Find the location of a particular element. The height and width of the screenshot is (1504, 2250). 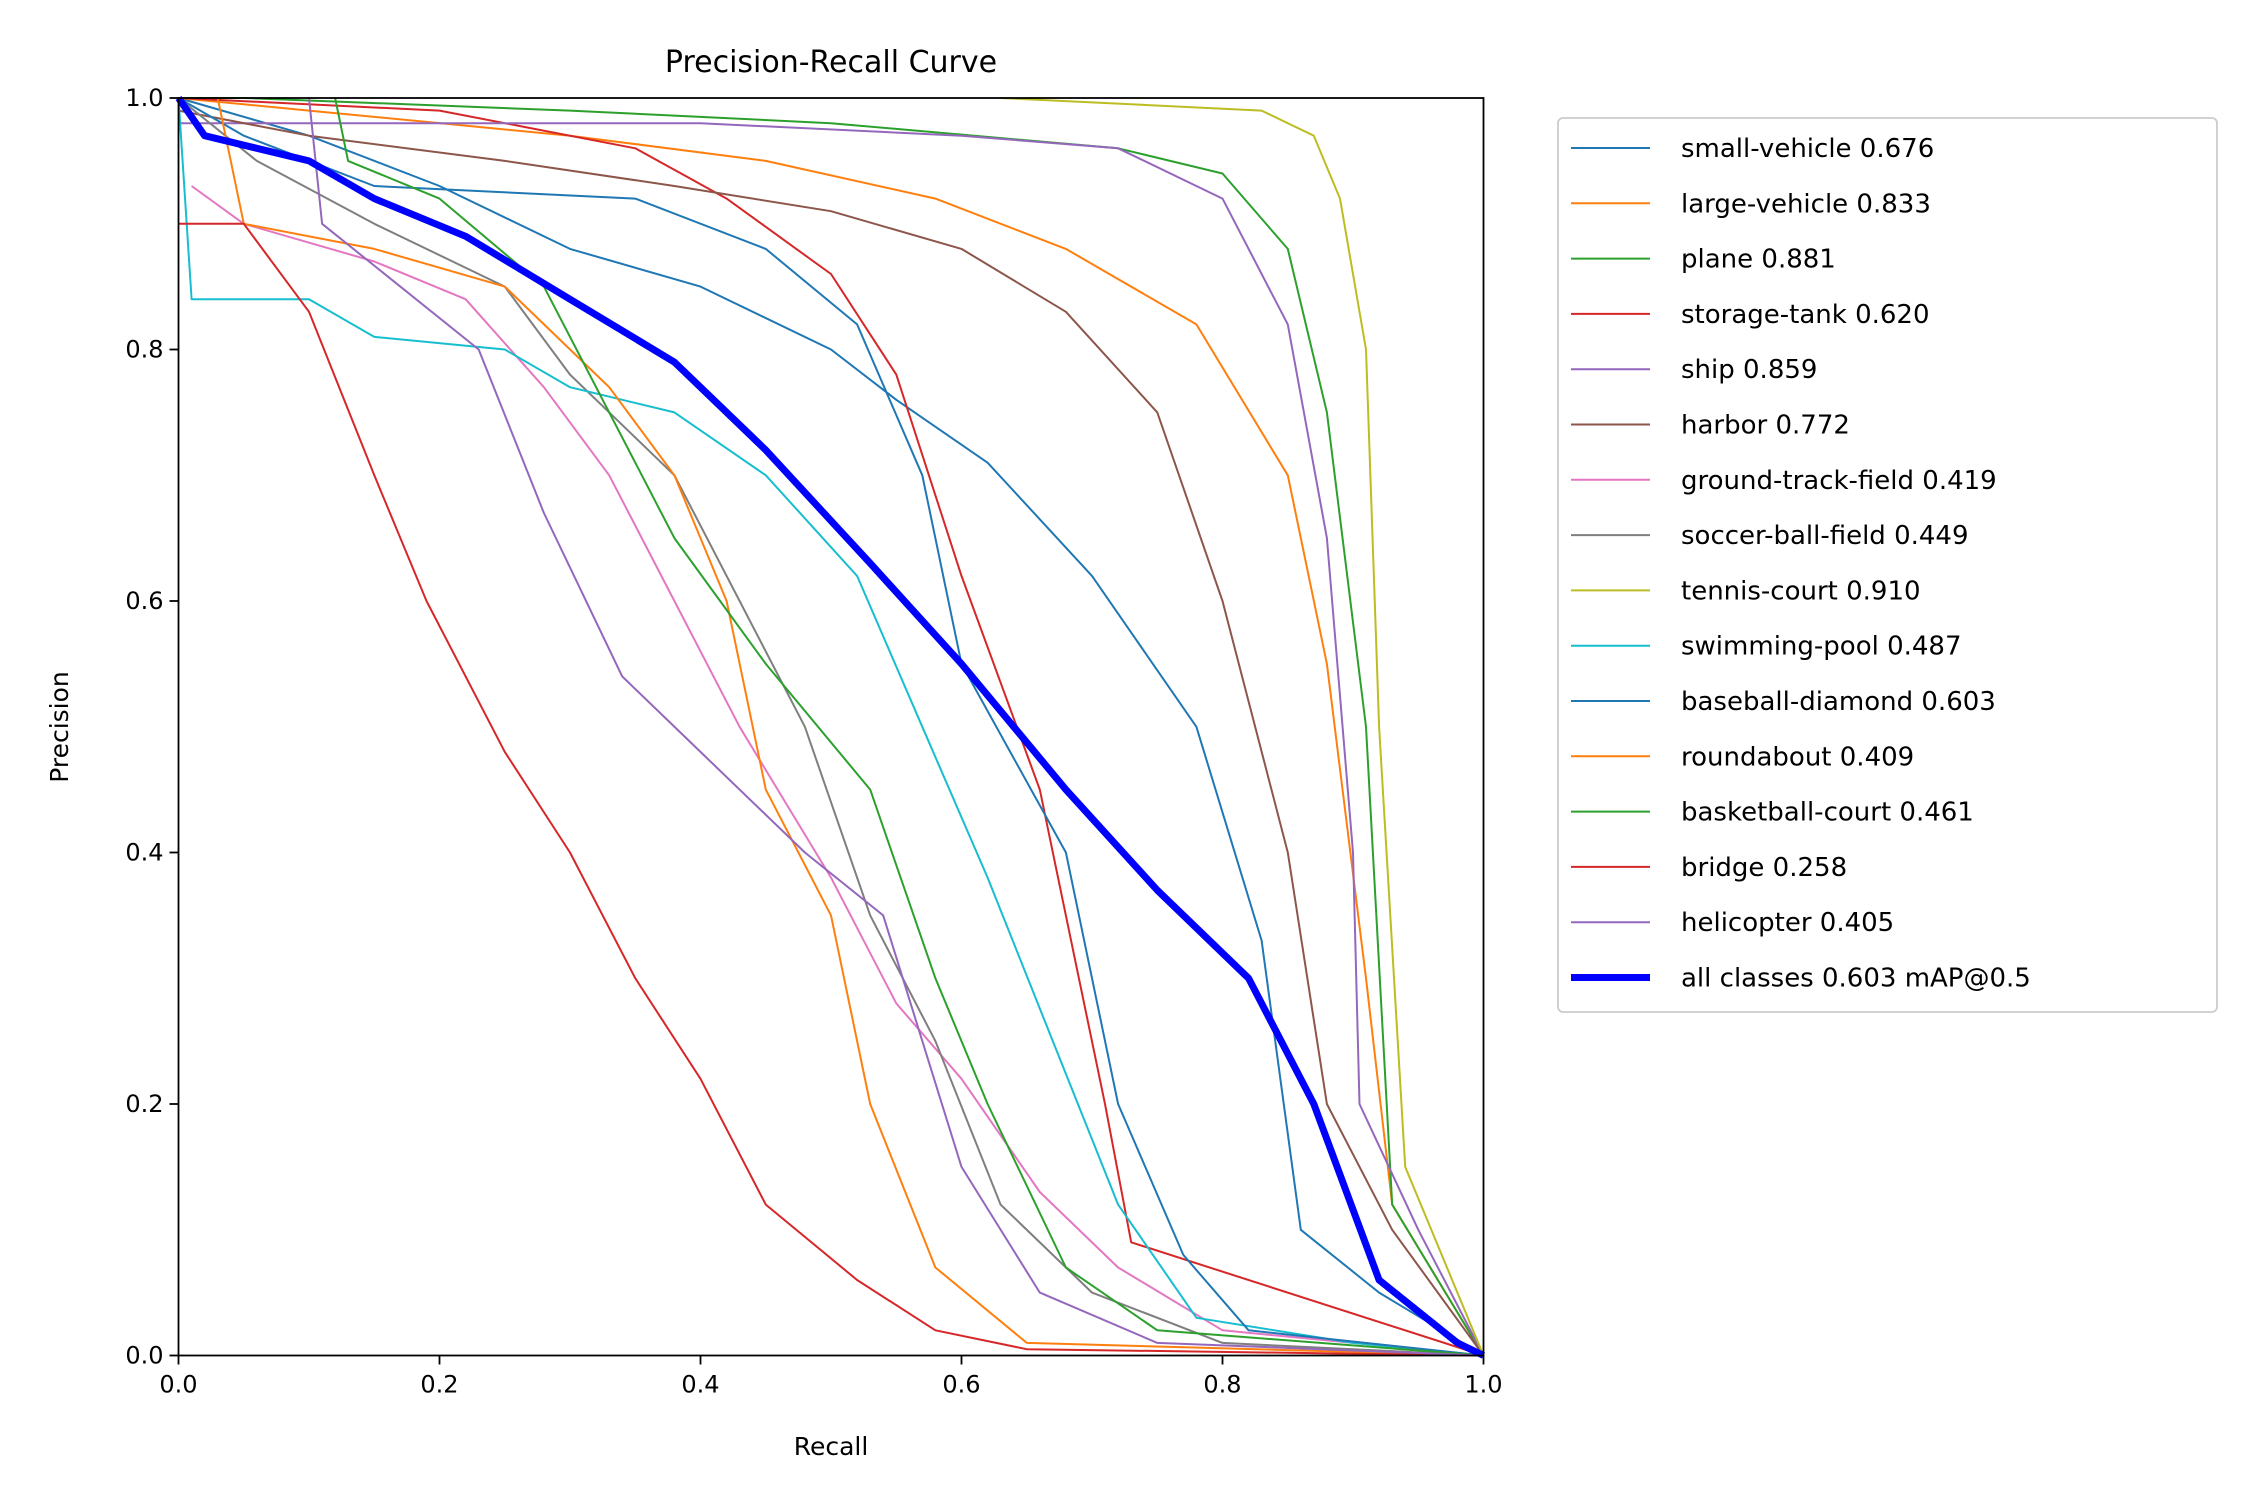

legend-label: bridge 0.258 is located at coordinates (1764, 868).